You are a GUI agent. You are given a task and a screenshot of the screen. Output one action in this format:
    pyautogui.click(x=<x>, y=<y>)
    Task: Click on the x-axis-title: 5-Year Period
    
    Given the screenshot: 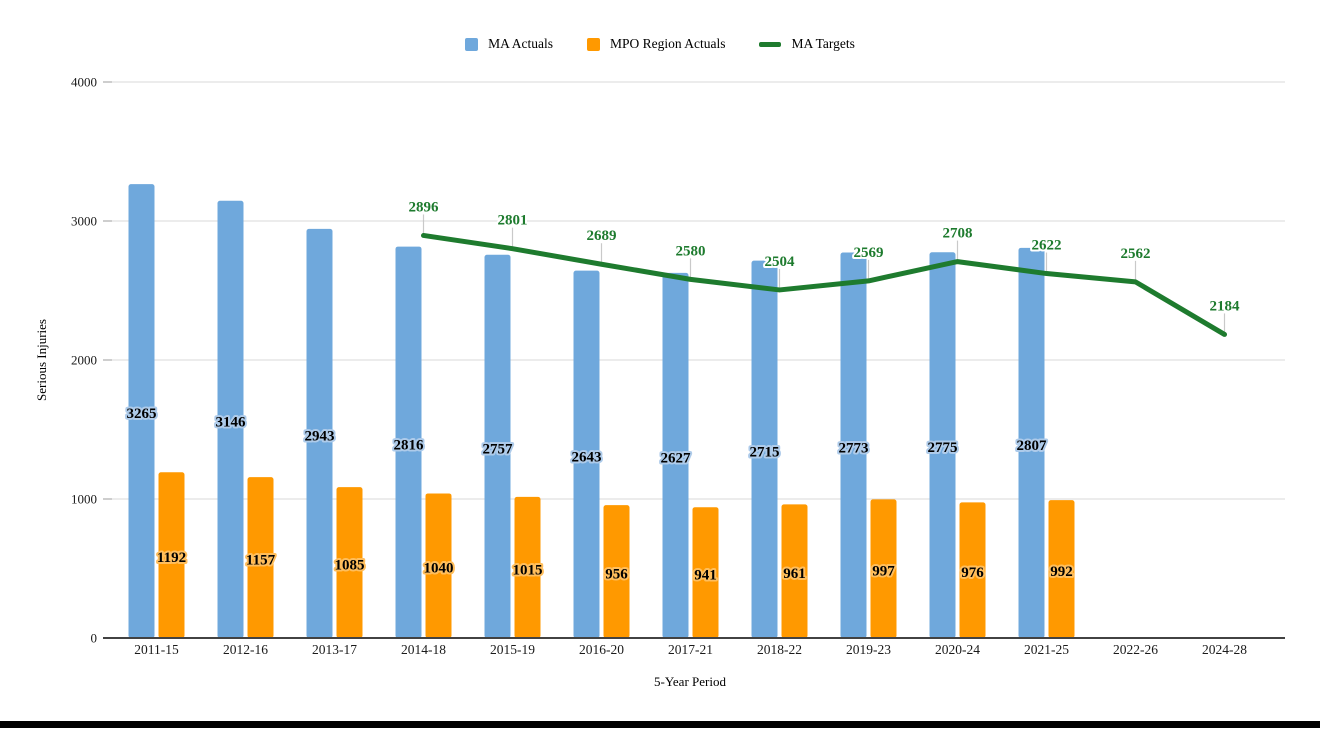 What is the action you would take?
    pyautogui.click(x=690, y=681)
    